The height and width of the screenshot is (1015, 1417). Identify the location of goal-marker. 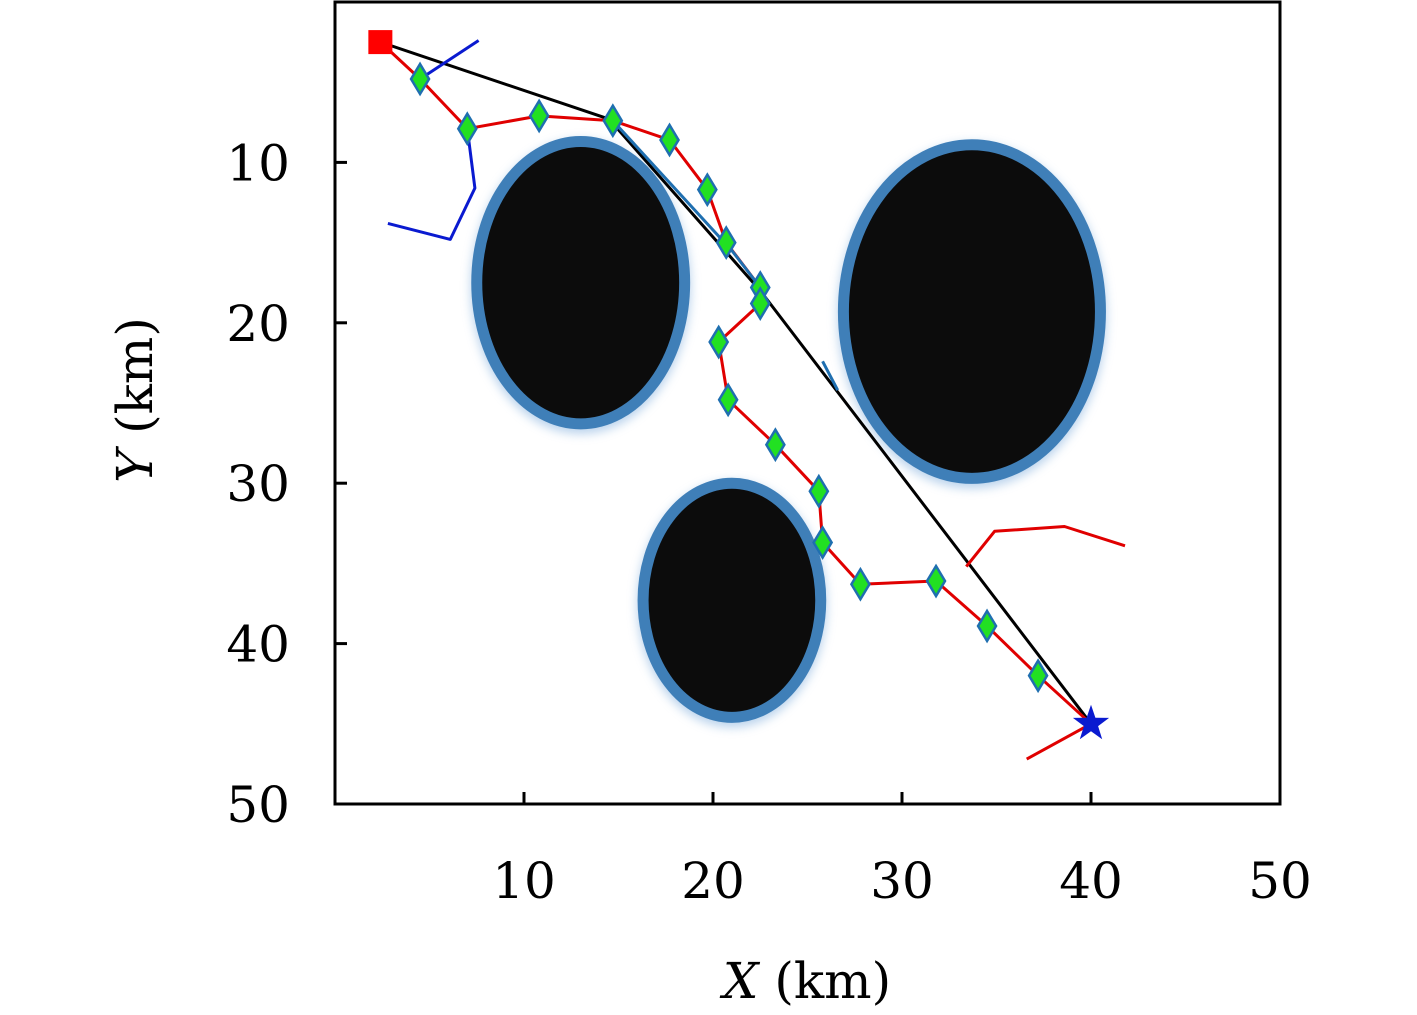
(1091, 722).